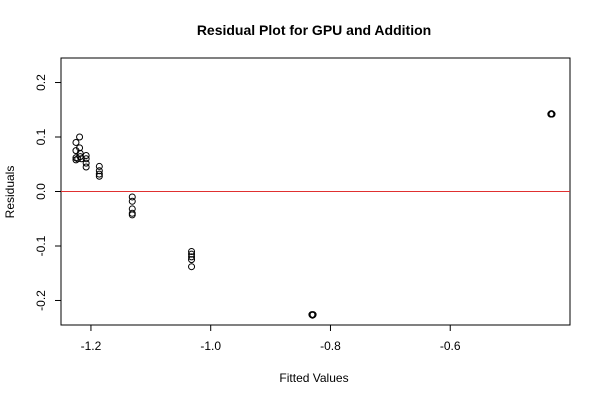  What do you see at coordinates (313, 378) in the screenshot?
I see `x-axis-label: Fitted Values` at bounding box center [313, 378].